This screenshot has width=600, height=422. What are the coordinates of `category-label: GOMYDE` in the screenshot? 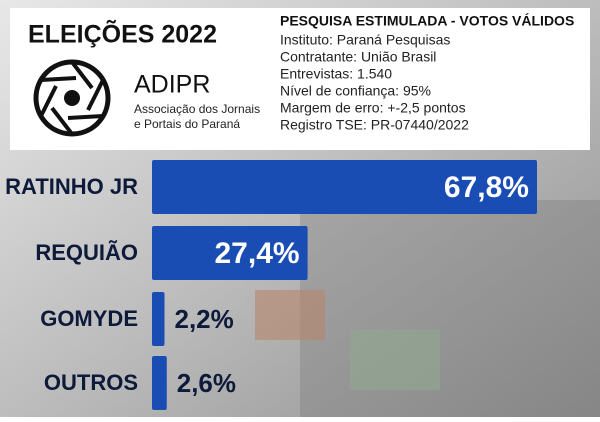 It's located at (89, 318).